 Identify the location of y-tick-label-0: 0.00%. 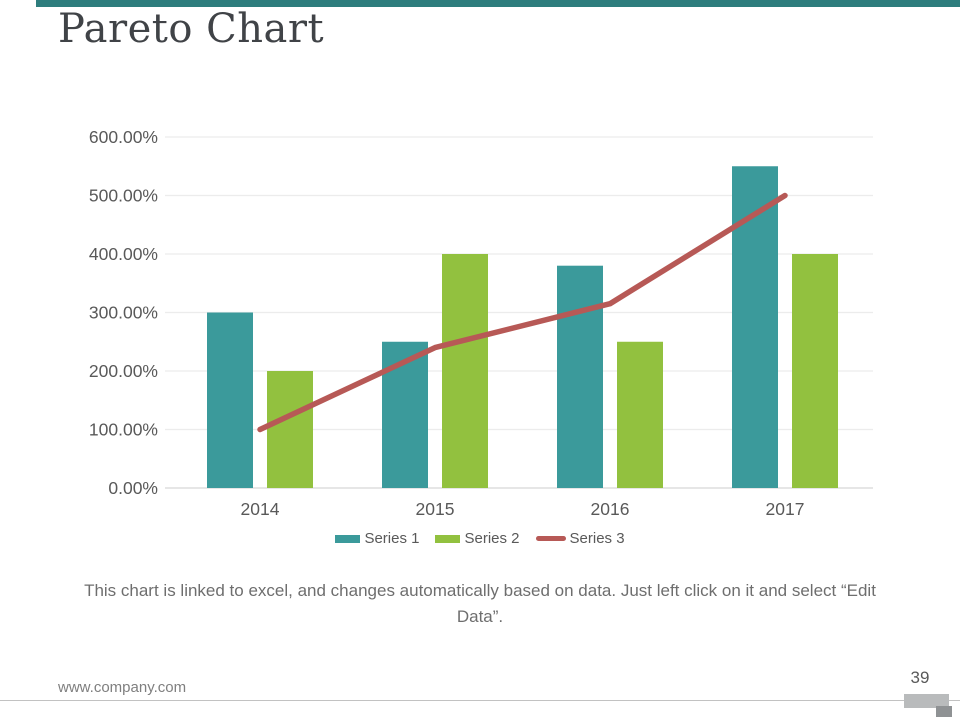
(133, 488).